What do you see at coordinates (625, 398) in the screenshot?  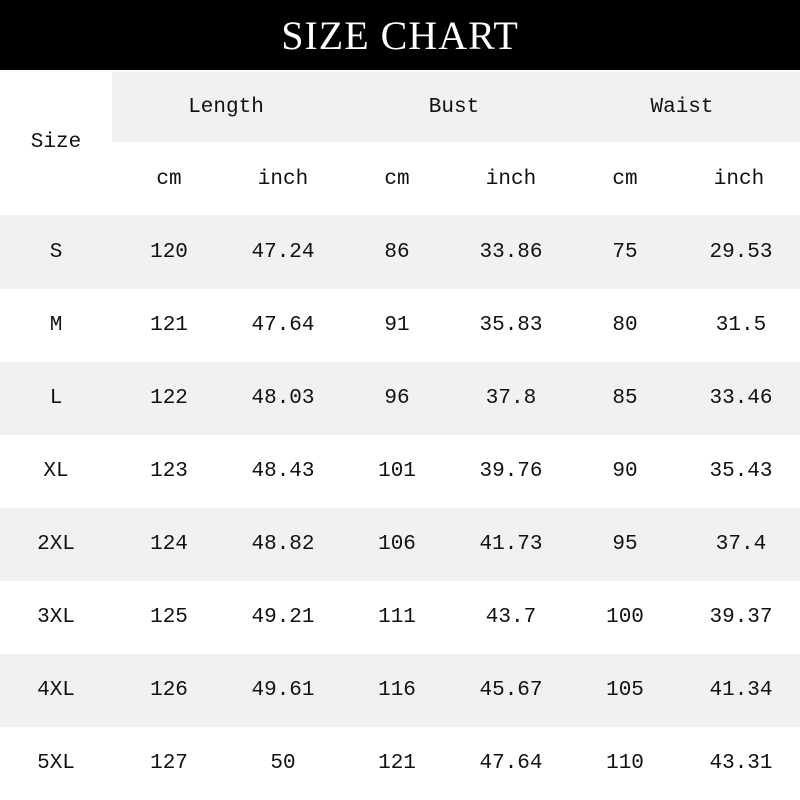 I see `table-cell: 85` at bounding box center [625, 398].